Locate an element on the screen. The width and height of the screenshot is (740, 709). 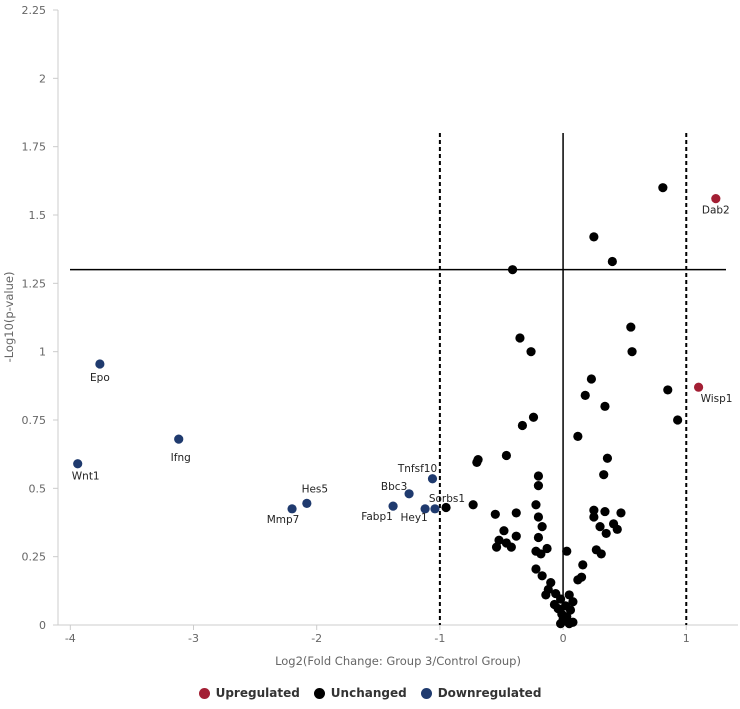
legend-item-unchanged: Unchanged is located at coordinates (360, 693).